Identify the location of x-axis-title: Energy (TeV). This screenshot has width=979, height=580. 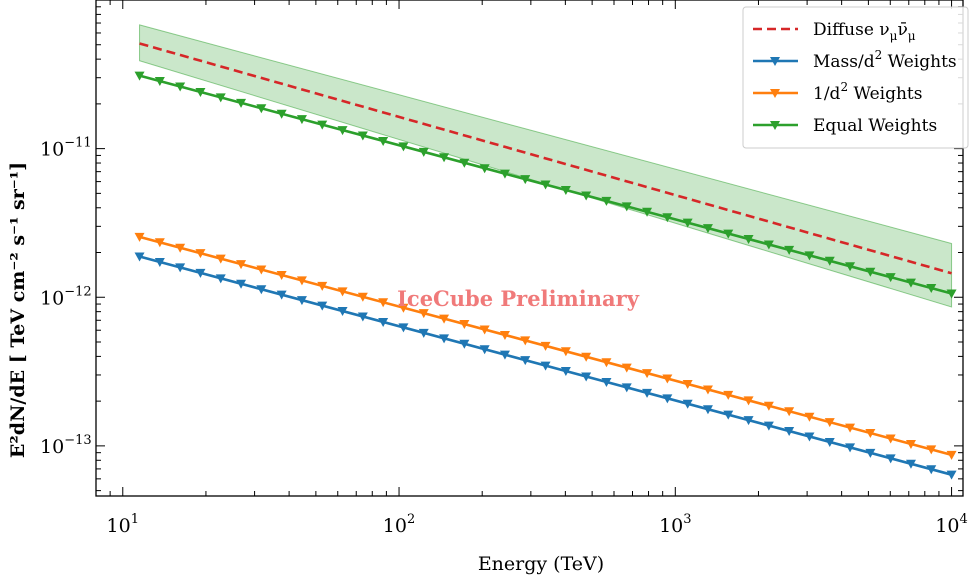
(541, 564).